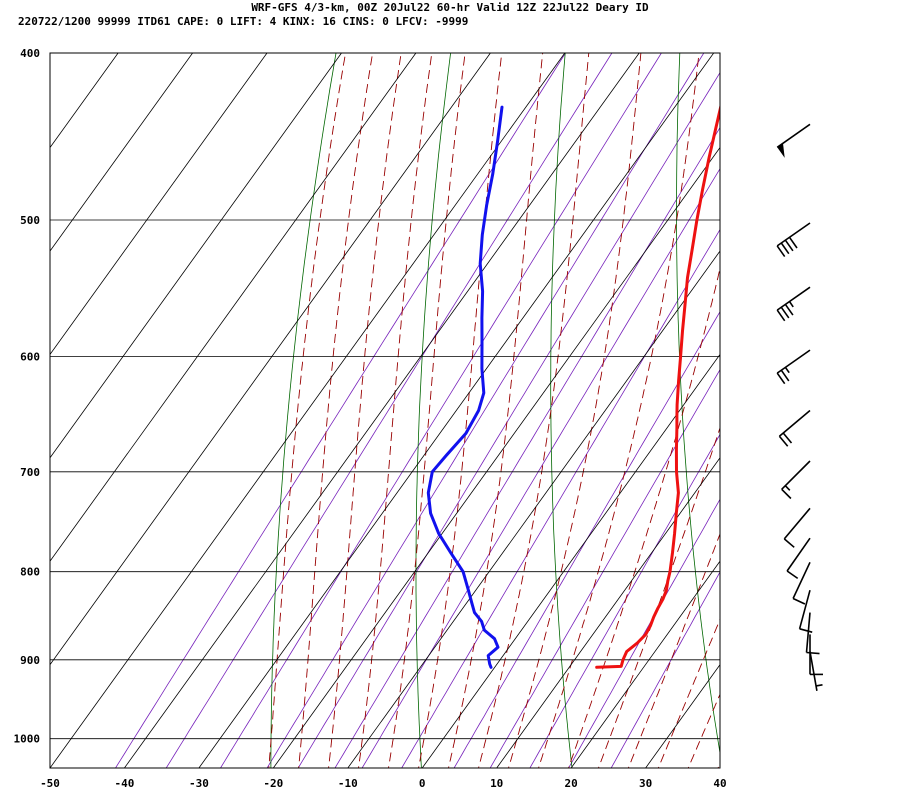  What do you see at coordinates (30, 660) in the screenshot?
I see `pressure-tick-label: 900` at bounding box center [30, 660].